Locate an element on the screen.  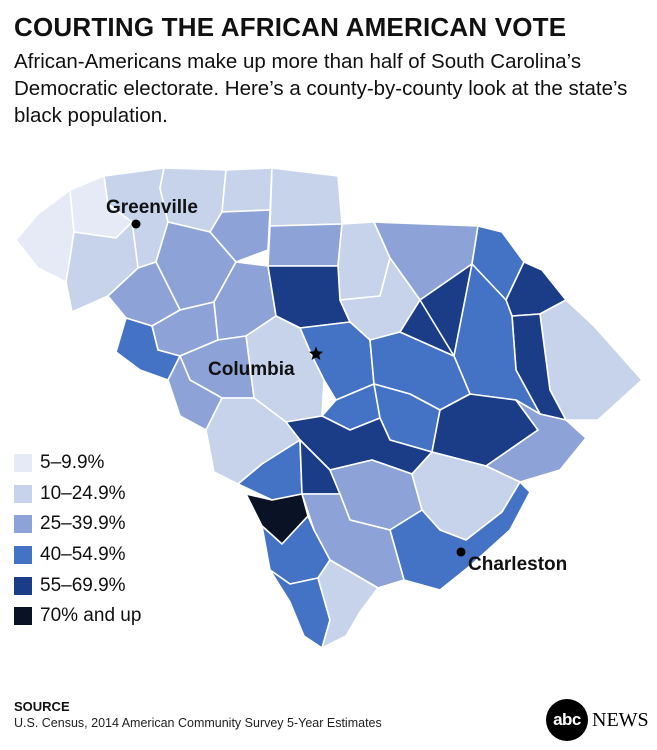
source-heading: SOURCE is located at coordinates (42, 706).